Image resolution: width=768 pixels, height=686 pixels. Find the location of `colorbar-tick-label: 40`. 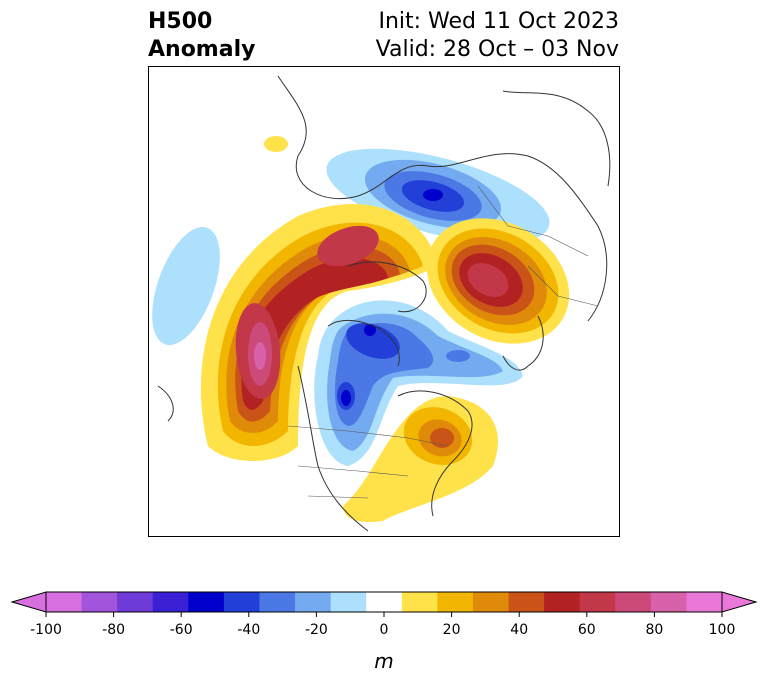

colorbar-tick-label: 40 is located at coordinates (519, 630).